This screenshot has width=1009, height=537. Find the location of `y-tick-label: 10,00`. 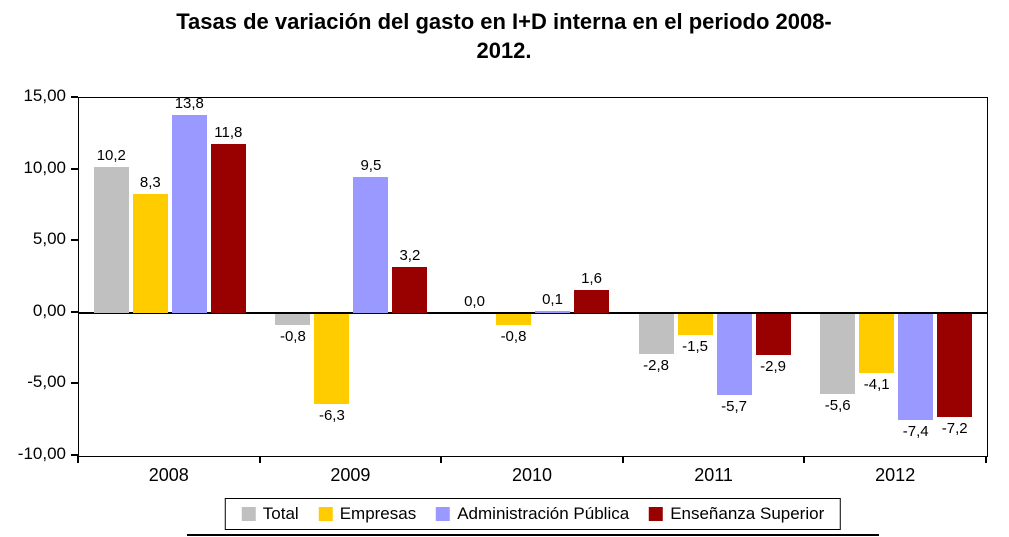

y-tick-label: 10,00 is located at coordinates (44, 167).